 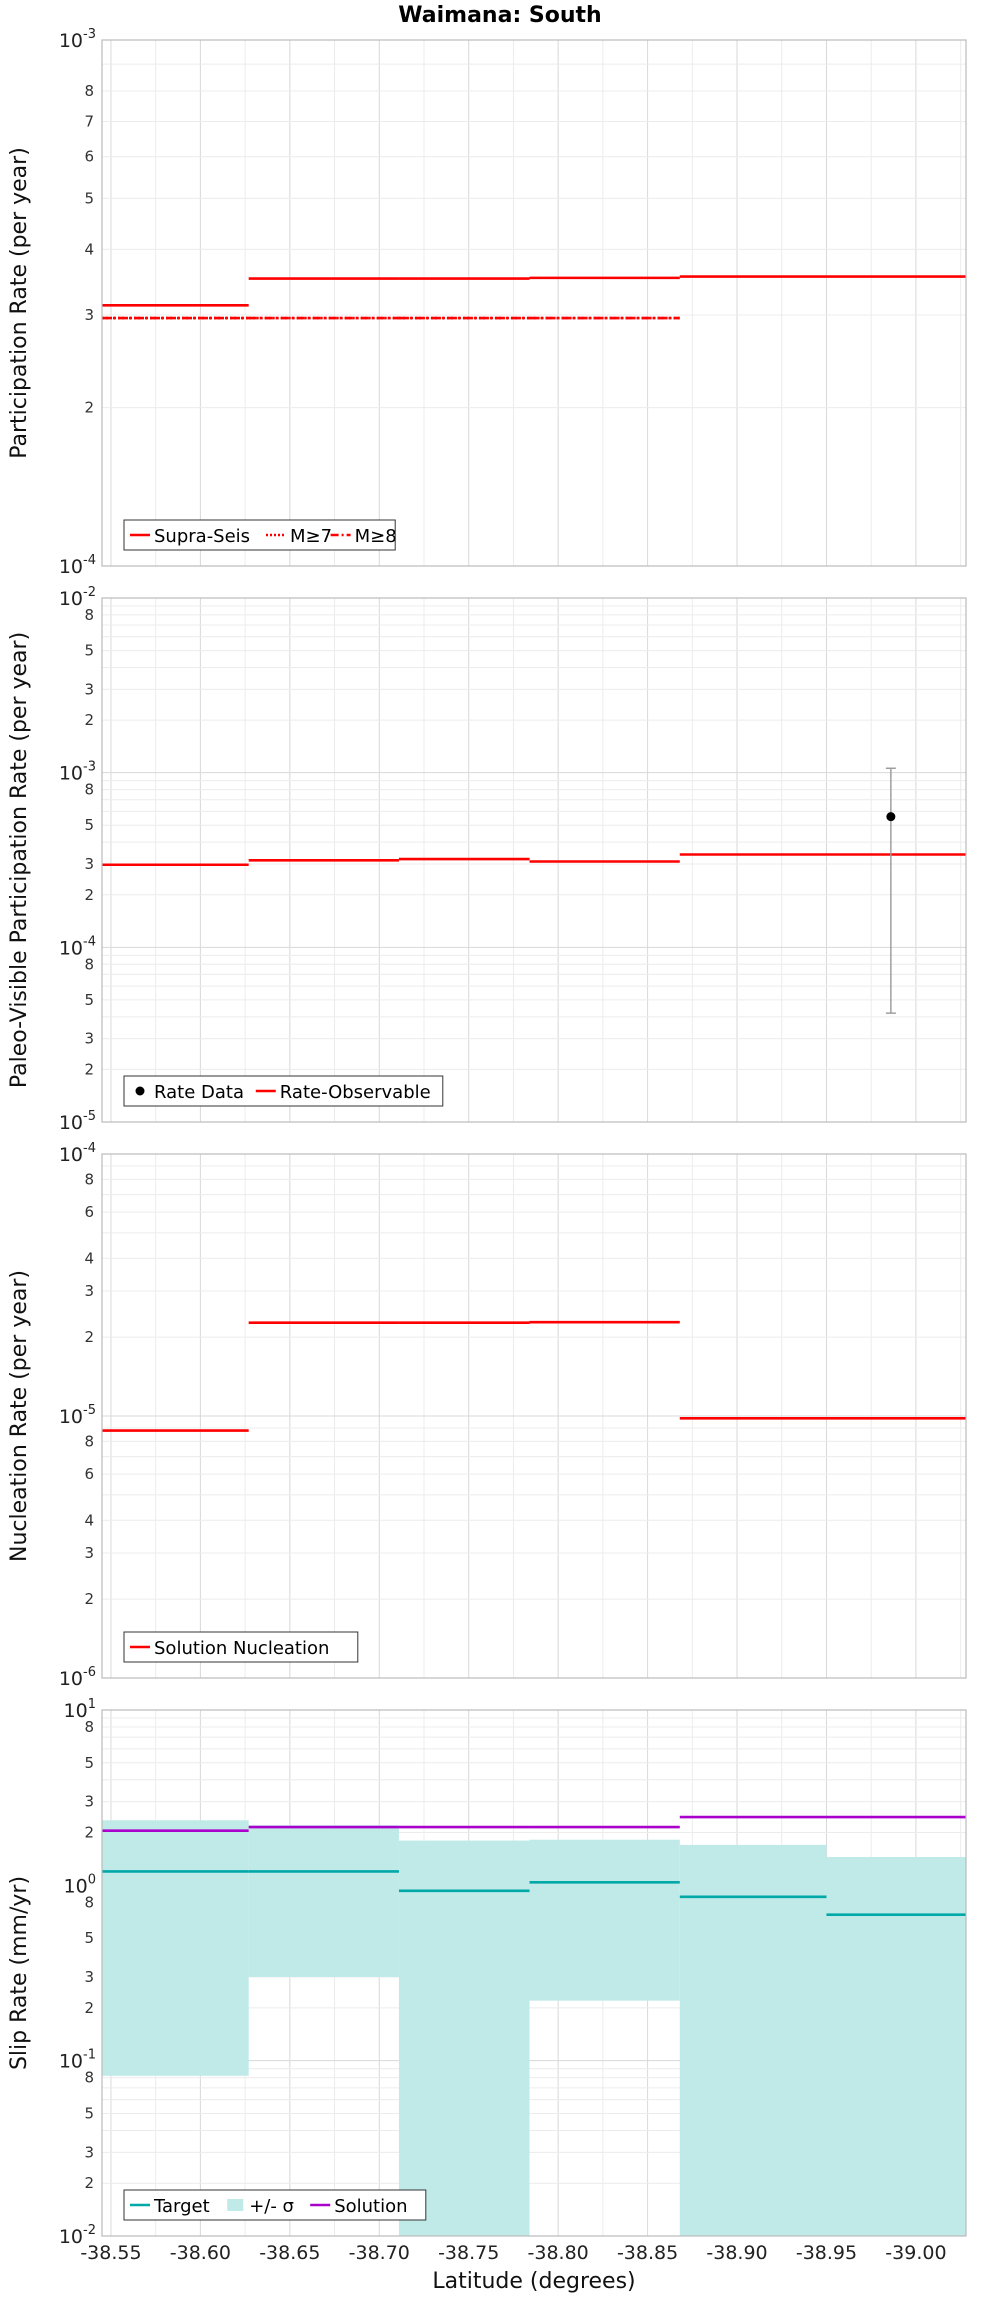 I want to click on y-tick-label: 10⁻⁶, so click(x=77, y=1677).